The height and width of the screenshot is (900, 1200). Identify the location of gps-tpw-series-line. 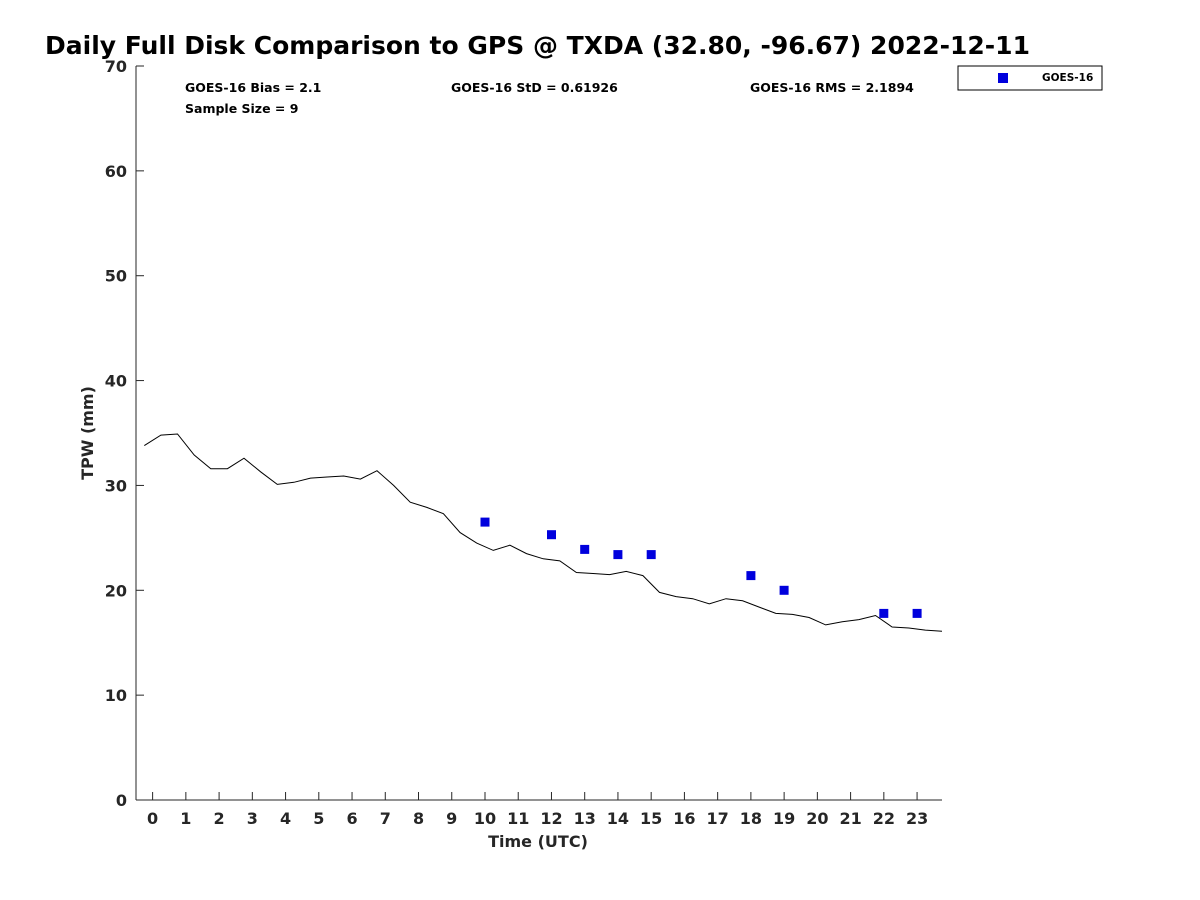
(543, 532).